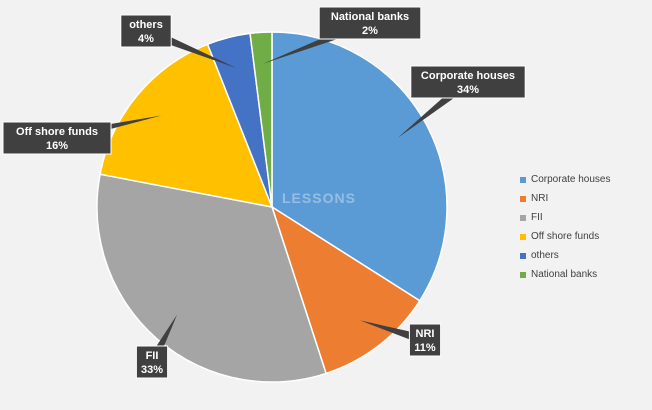  What do you see at coordinates (370, 17) in the screenshot?
I see `data-label-category: National banks` at bounding box center [370, 17].